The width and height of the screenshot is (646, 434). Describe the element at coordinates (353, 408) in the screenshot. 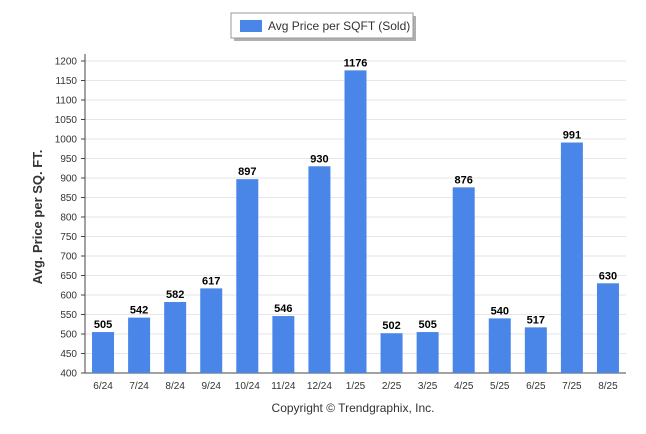

I see `copyright-footer: Copyright © Trendgraphix, Inc.` at that location.